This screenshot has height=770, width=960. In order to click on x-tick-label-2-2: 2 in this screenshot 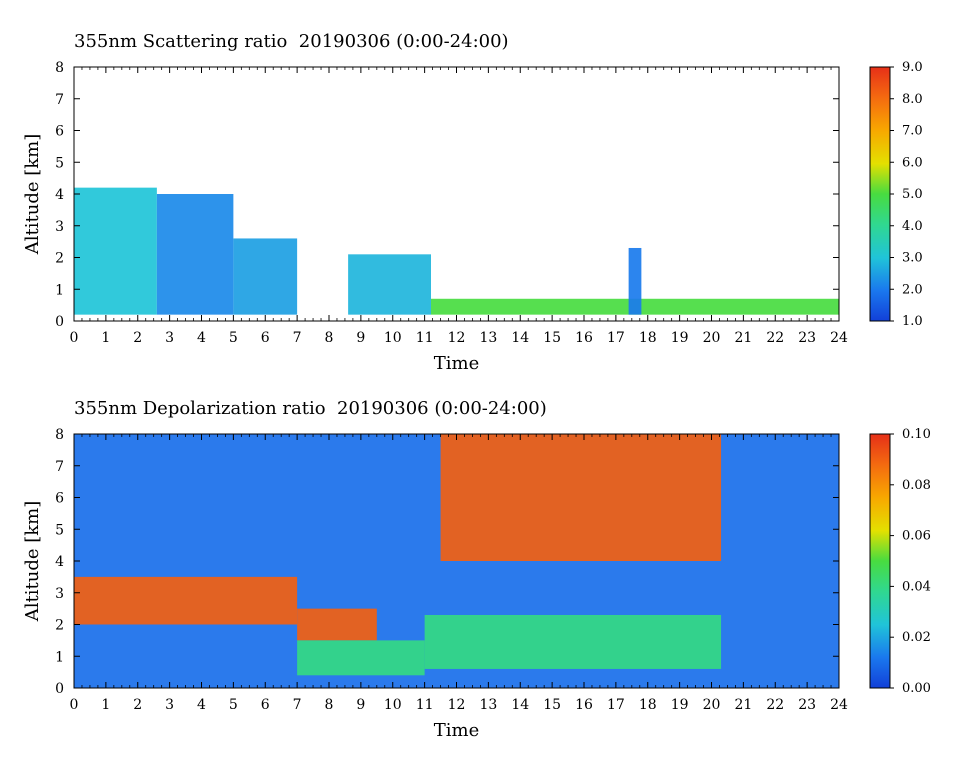, I will do `click(137, 705)`.